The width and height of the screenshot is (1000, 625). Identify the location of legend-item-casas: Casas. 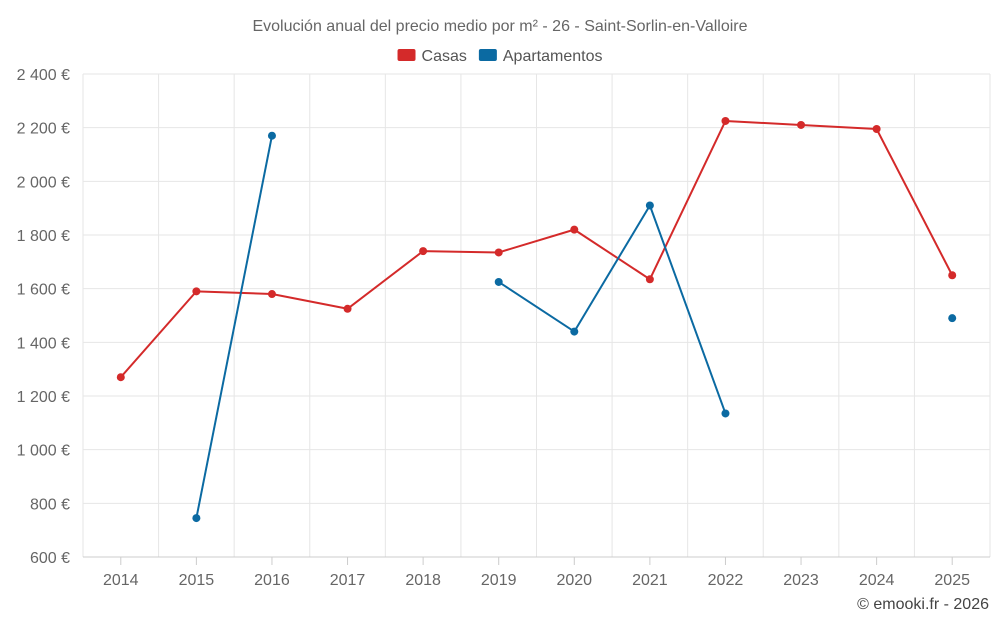
(432, 56).